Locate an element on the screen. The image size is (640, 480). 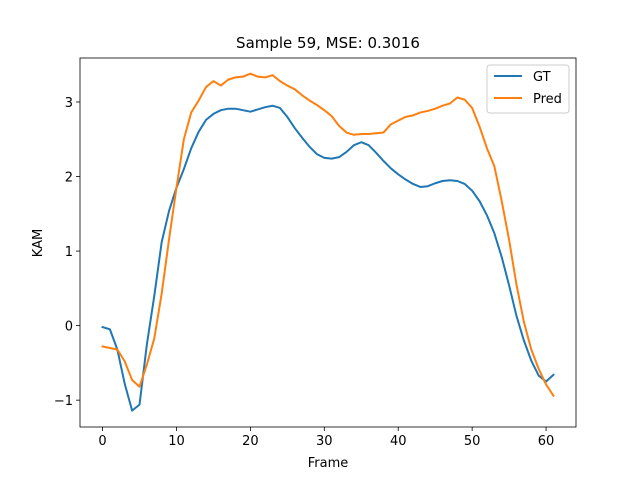
legend-label-gt: GT is located at coordinates (542, 77).